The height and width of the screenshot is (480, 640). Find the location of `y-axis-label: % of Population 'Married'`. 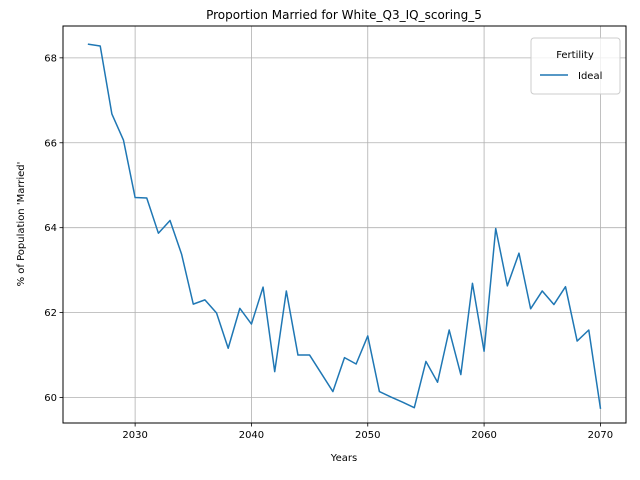

y-axis-label: % of Population 'Married' is located at coordinates (21, 224).